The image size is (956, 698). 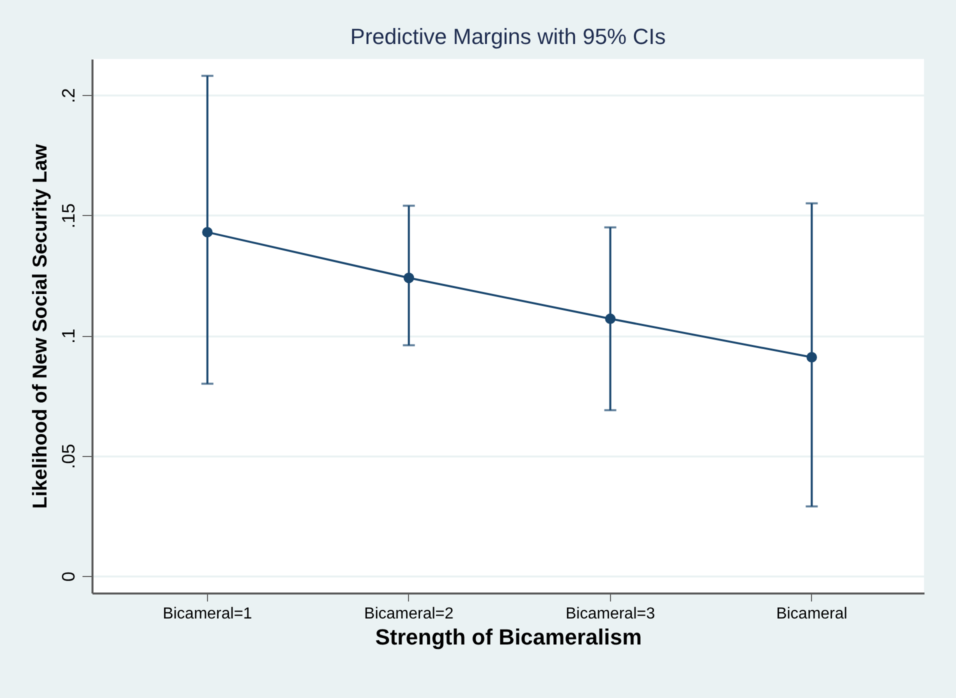 I want to click on y-tick-label: 0, so click(x=68, y=577).